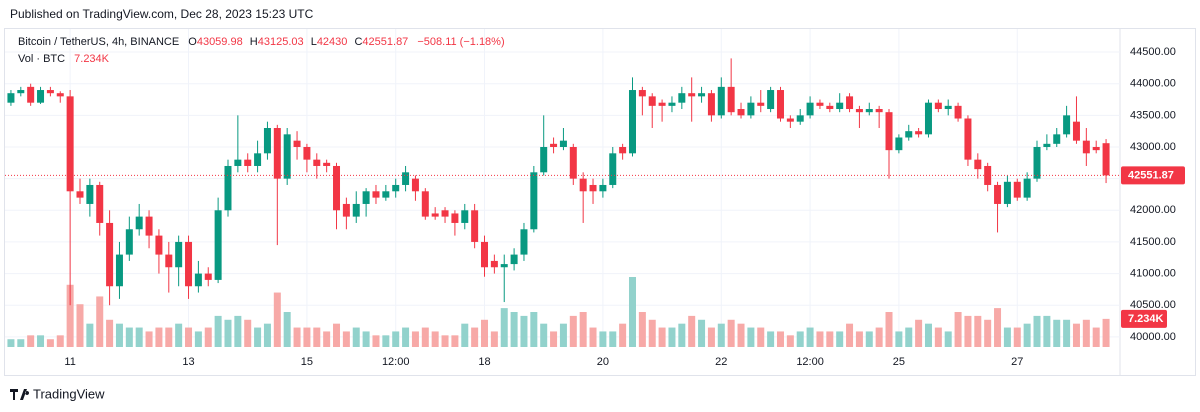  What do you see at coordinates (1153, 305) in the screenshot?
I see `y-tick-label: 40500.00` at bounding box center [1153, 305].